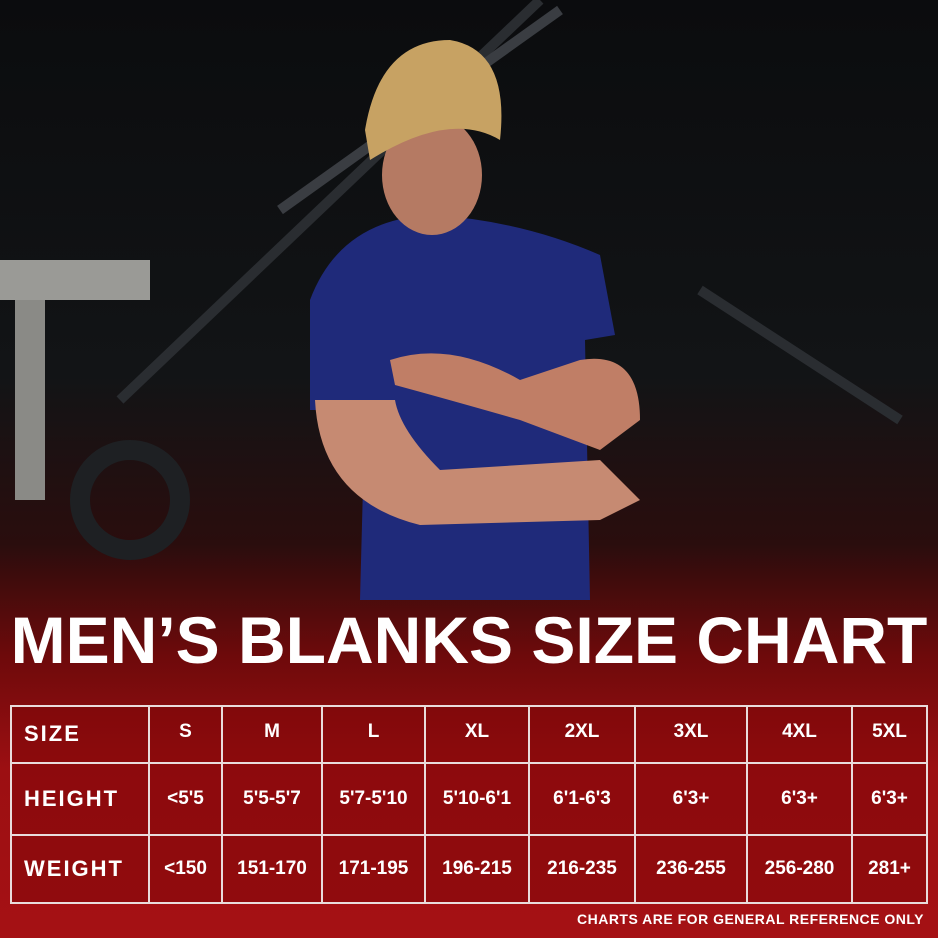  Describe the element at coordinates (80, 734) in the screenshot. I see `header-cell: SIZE` at that location.